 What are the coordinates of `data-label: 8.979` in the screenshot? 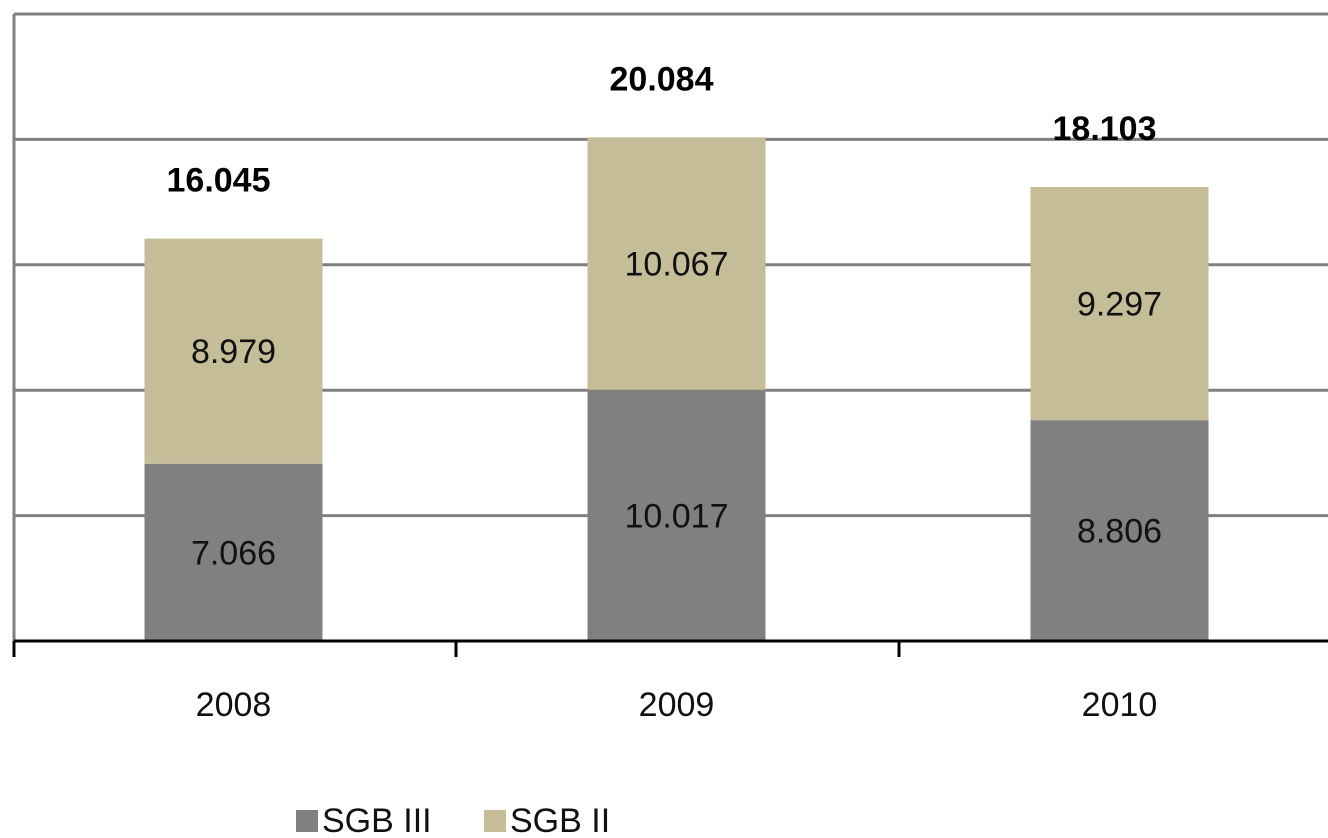 It's located at (233, 352).